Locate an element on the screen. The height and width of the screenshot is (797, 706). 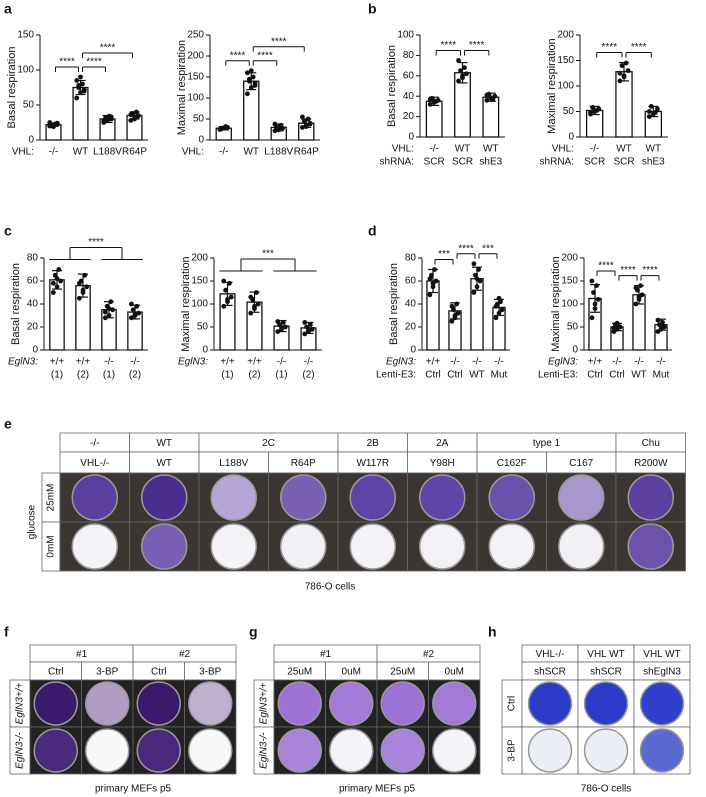
column-header: W117R is located at coordinates (372, 463).